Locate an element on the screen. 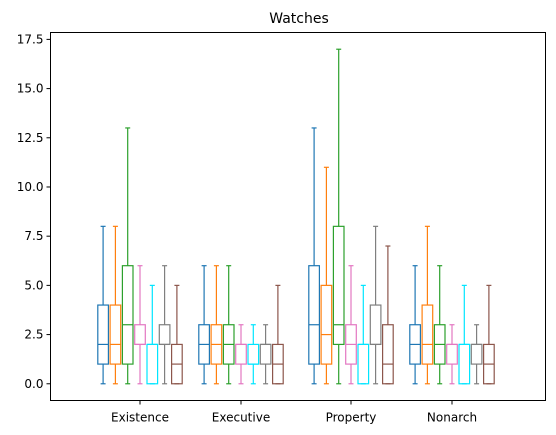 This screenshot has height=435, width=556. y-axis: 0.0 2.5 5.0 7.5 10.0 12.5 15.0 17.5 is located at coordinates (34, 211).